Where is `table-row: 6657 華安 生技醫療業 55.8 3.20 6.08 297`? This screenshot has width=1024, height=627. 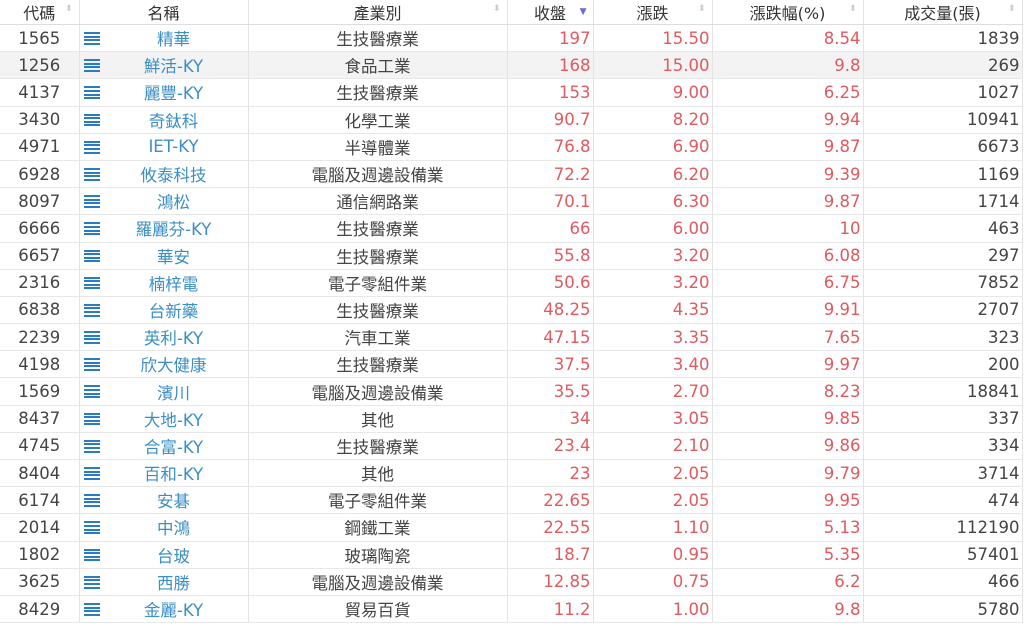 table-row: 6657 華安 生技醫療業 55.8 3.20 6.08 297 is located at coordinates (511, 256).